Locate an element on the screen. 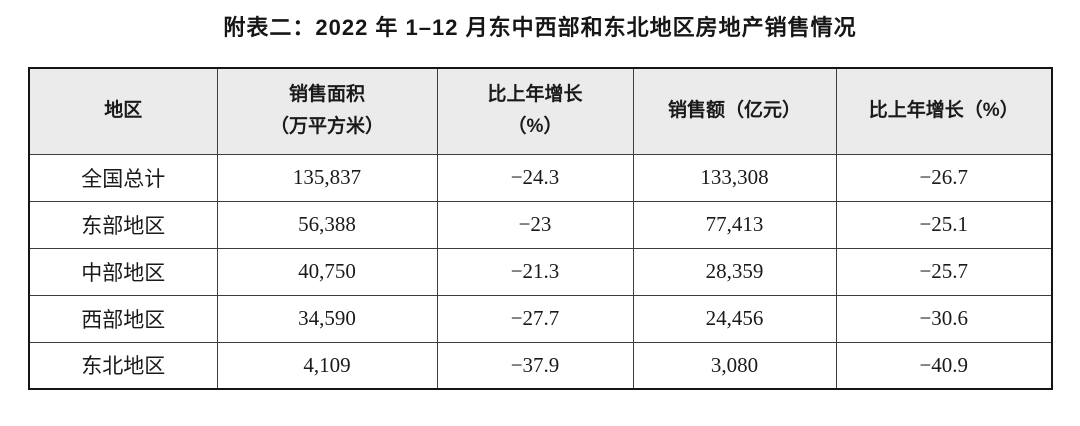 The image size is (1080, 426). col-header-region-line1: 地区 is located at coordinates (123, 111).